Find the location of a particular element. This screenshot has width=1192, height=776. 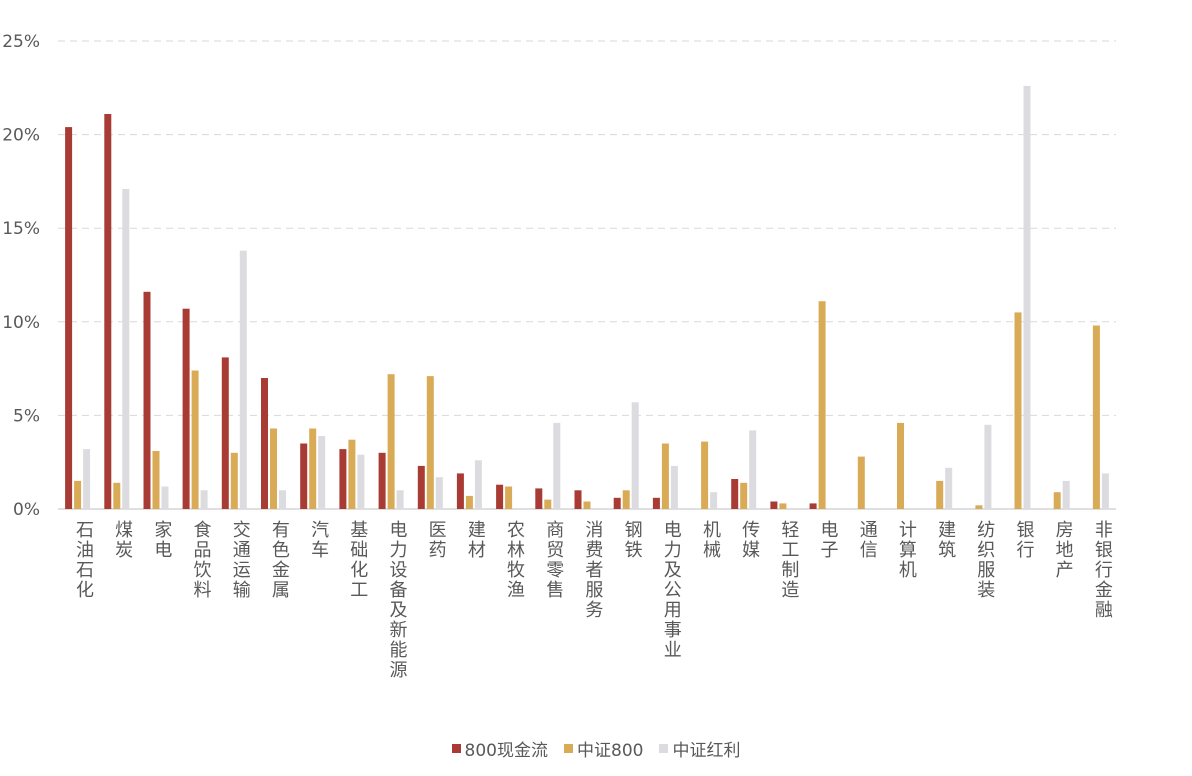

bar-中证800-电力及公用事业 is located at coordinates (665, 476).